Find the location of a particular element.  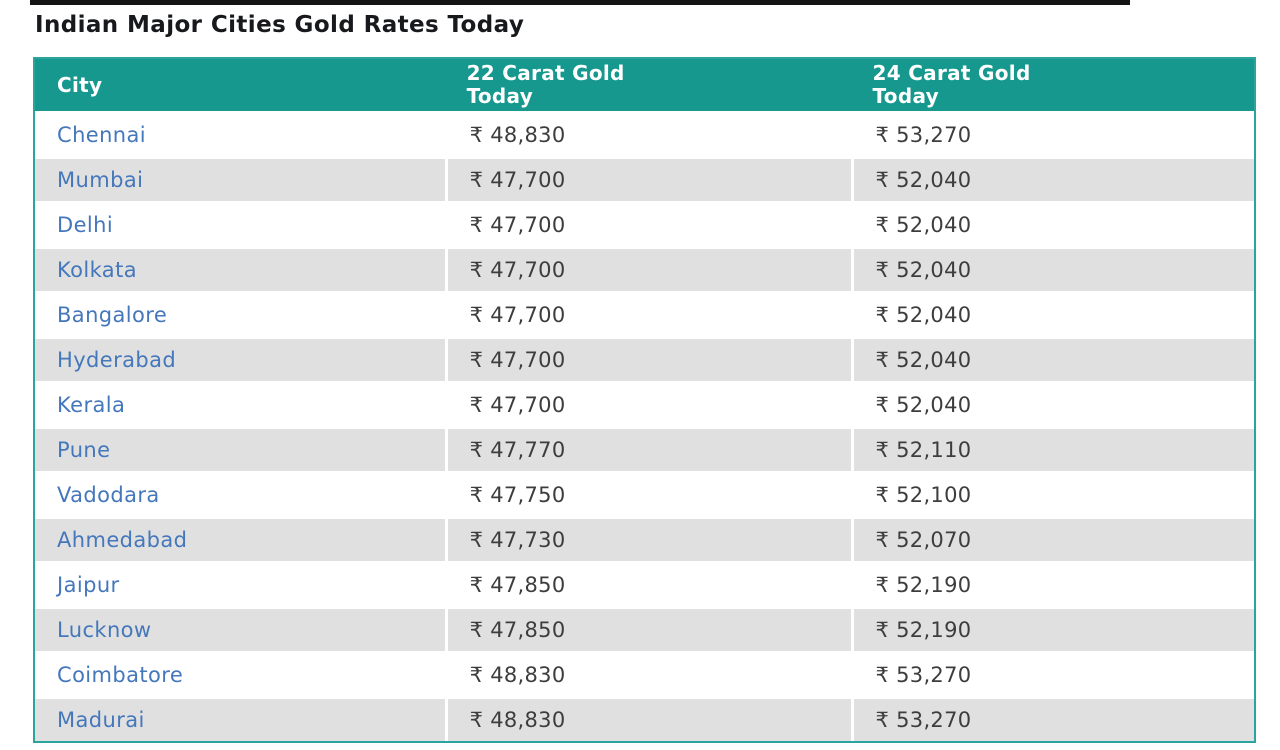

column-header-city-label: City is located at coordinates (80, 84).